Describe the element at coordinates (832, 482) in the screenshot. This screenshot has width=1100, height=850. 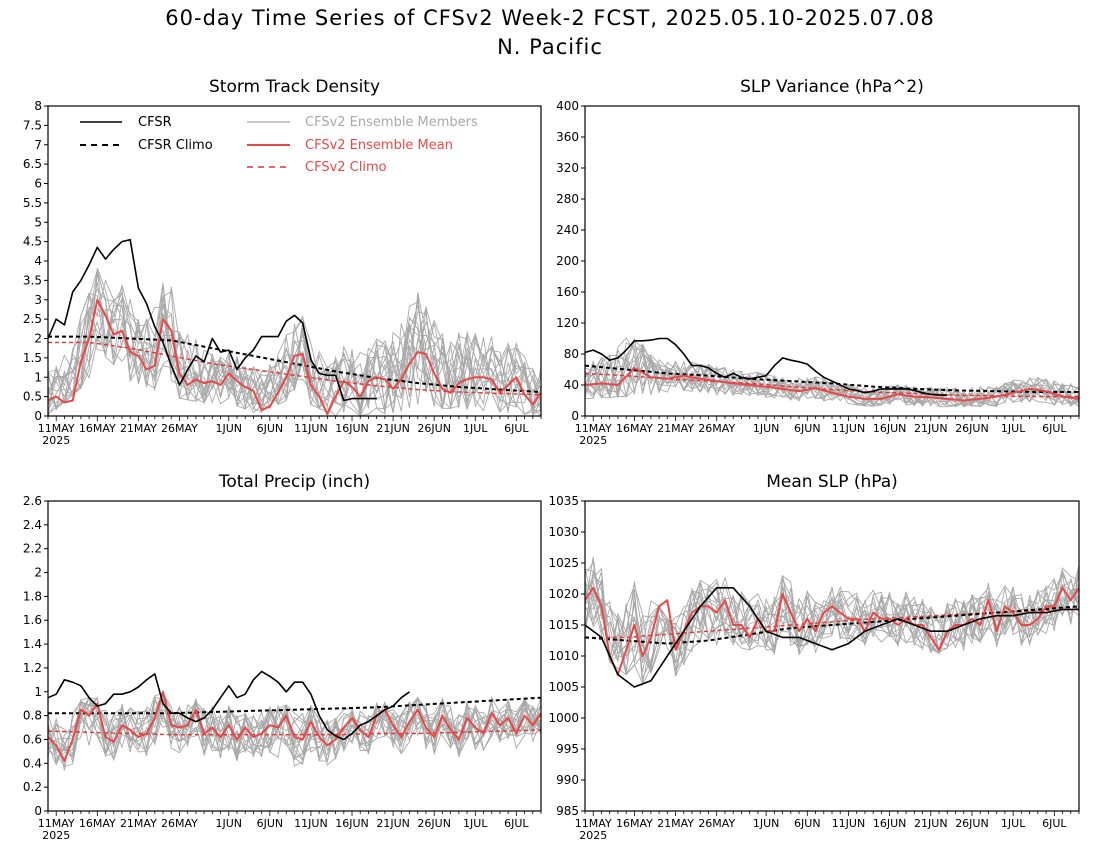
I see `panel-title: Mean SLP (hPa)` at that location.